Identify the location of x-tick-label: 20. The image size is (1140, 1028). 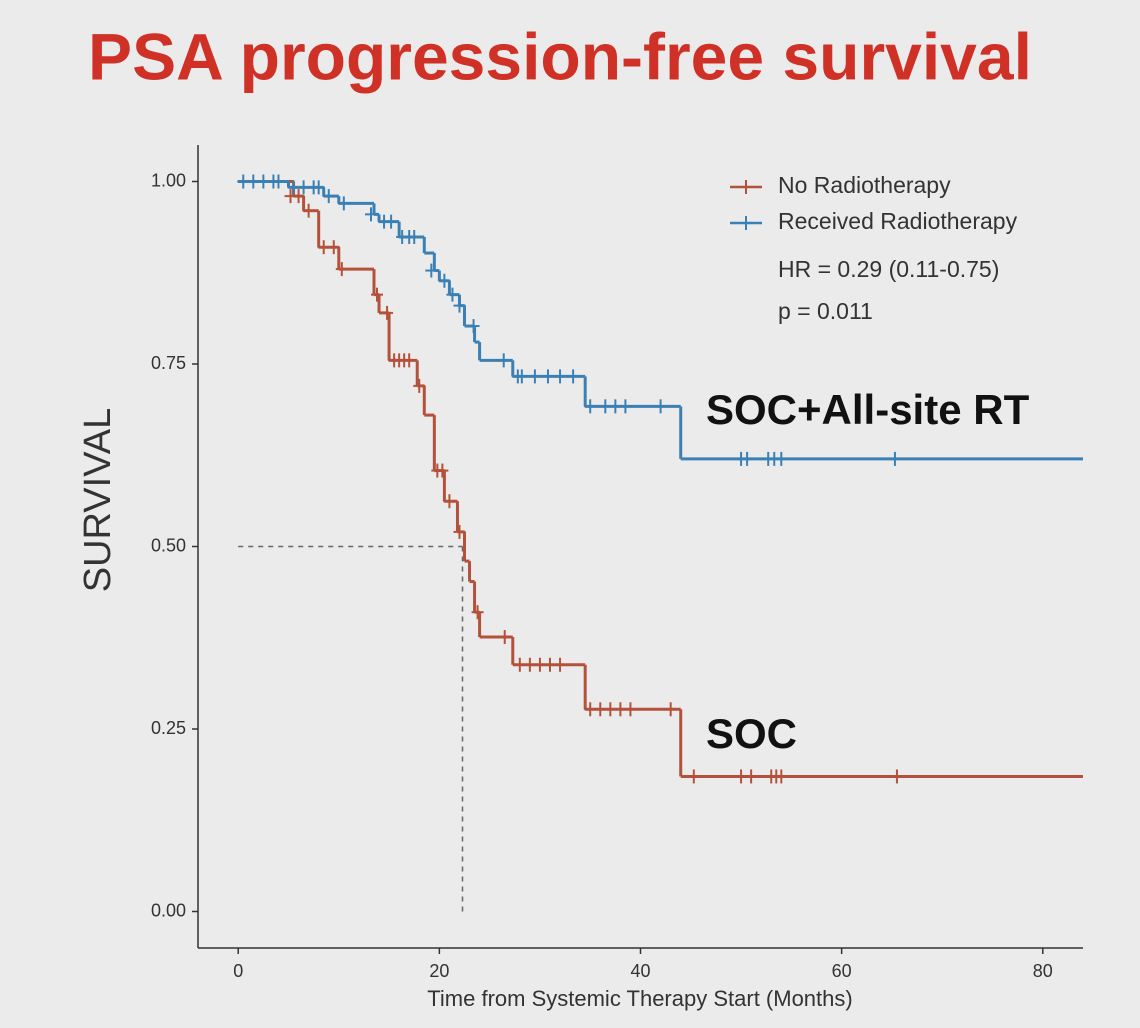
(439, 971).